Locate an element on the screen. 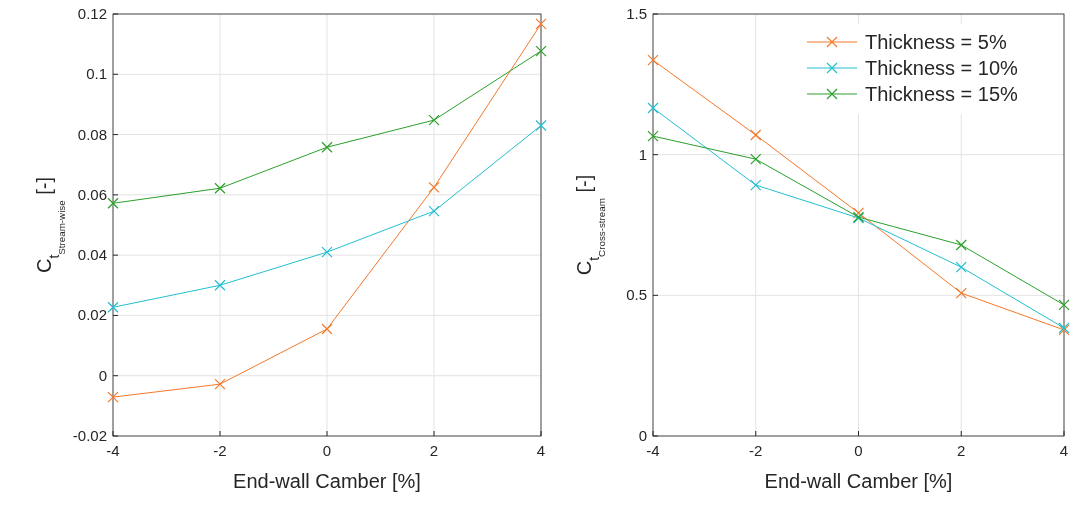 The image size is (1081, 505). legend-label: Thickness = 10% is located at coordinates (942, 68).